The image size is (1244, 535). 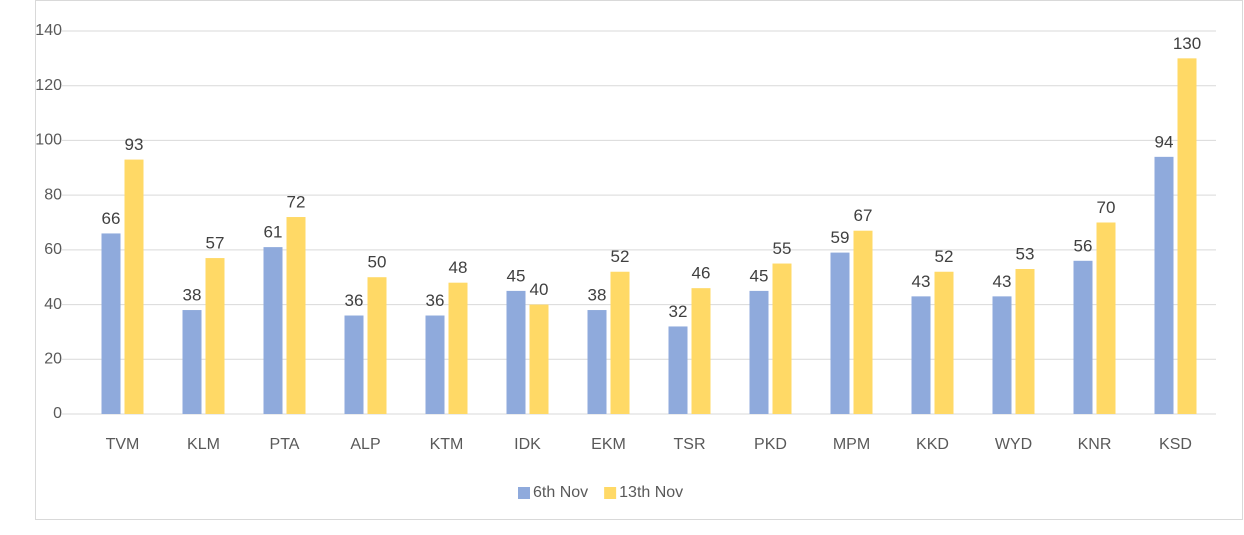 What do you see at coordinates (53, 304) in the screenshot?
I see `y-tick-label: 40` at bounding box center [53, 304].